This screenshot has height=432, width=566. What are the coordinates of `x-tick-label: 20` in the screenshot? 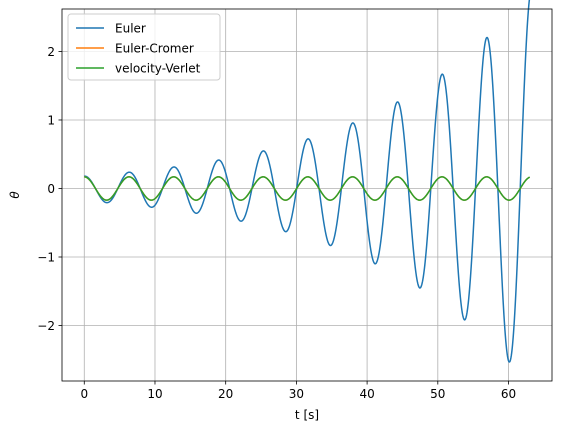 It's located at (225, 394).